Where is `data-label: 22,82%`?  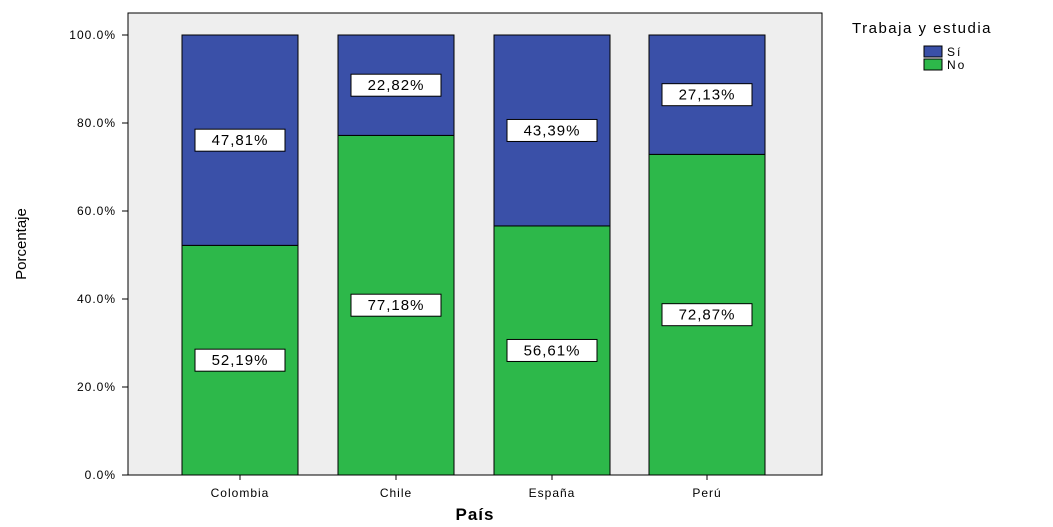 data-label: 22,82% is located at coordinates (396, 85).